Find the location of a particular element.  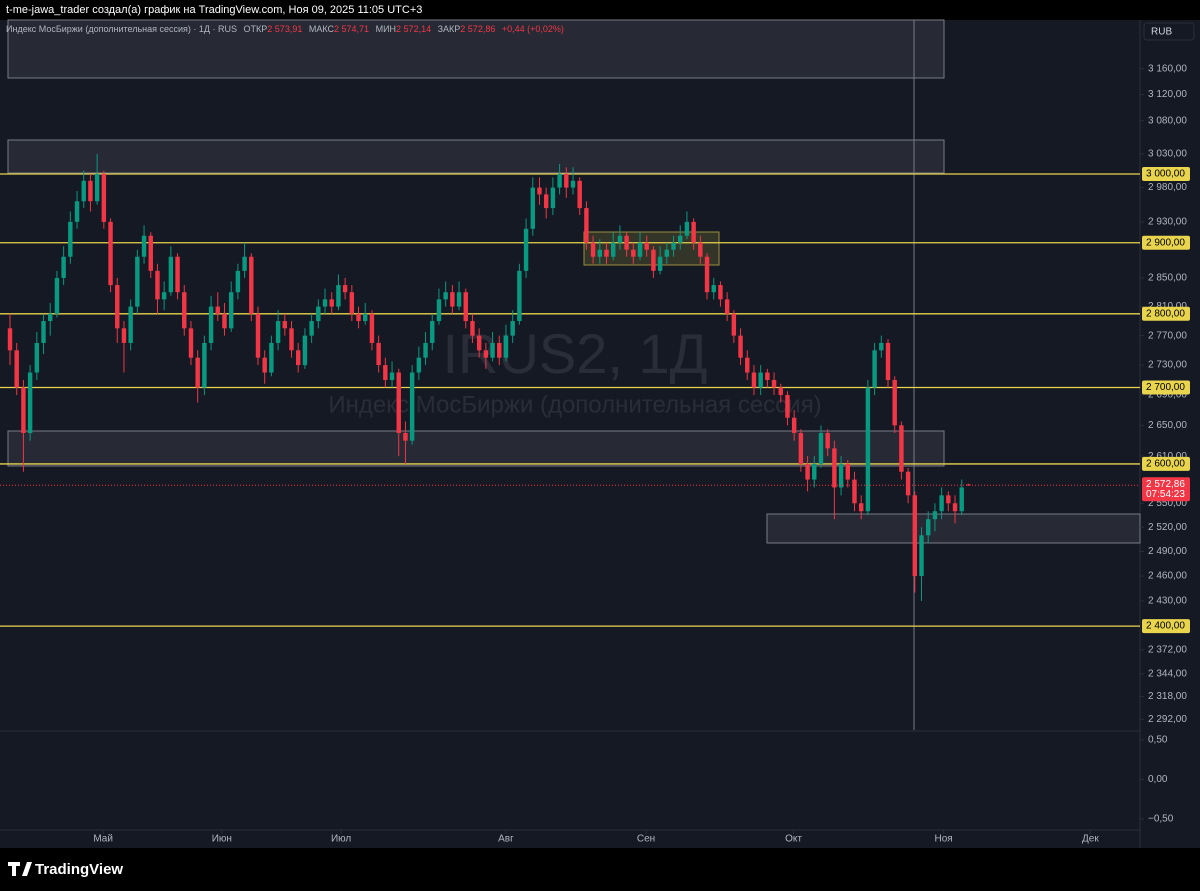

y-tick-label: 2 850,00 is located at coordinates (1167, 278).